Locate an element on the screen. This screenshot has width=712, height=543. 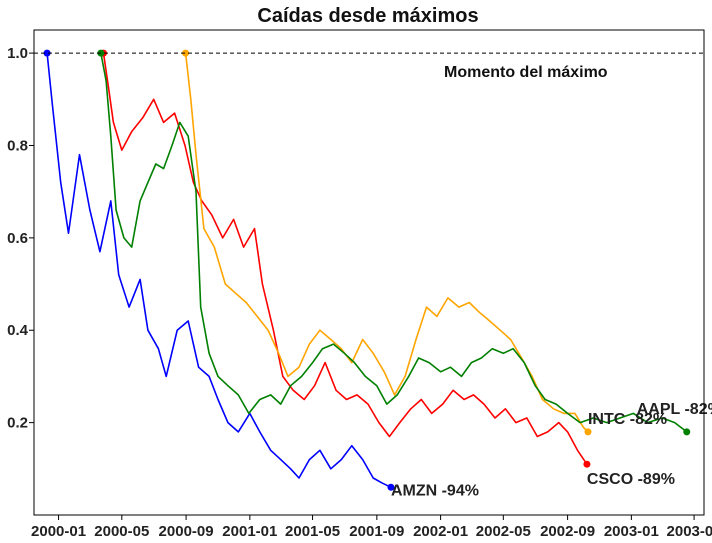
end-labels: AMZN -94% CSCO -89% INTC -82%AAPL -82% is located at coordinates (551, 450).